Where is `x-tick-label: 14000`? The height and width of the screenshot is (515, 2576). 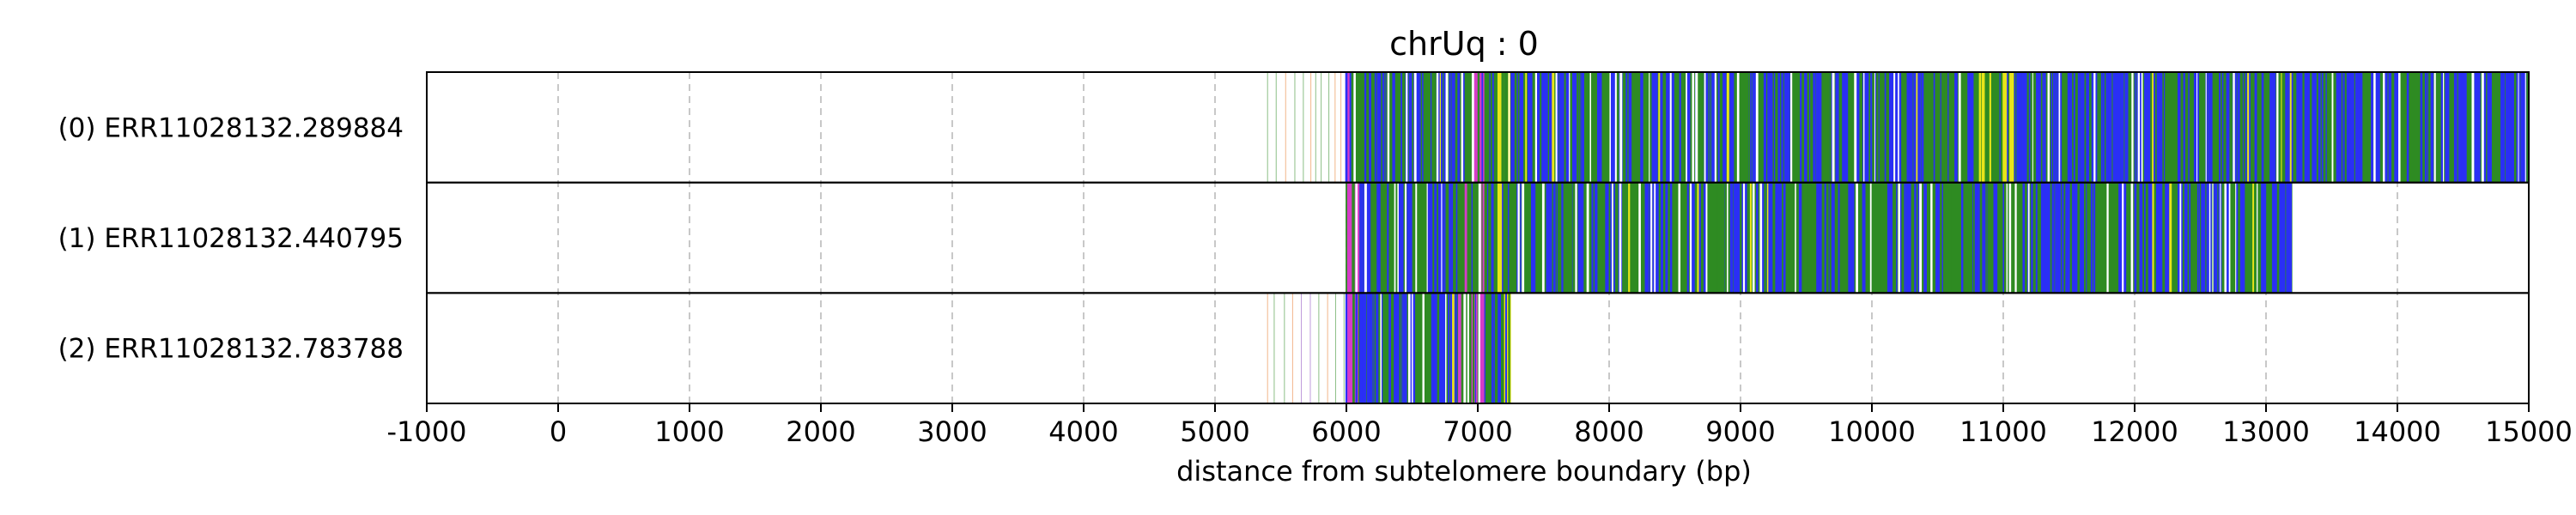
x-tick-label: 14000 is located at coordinates (2397, 431).